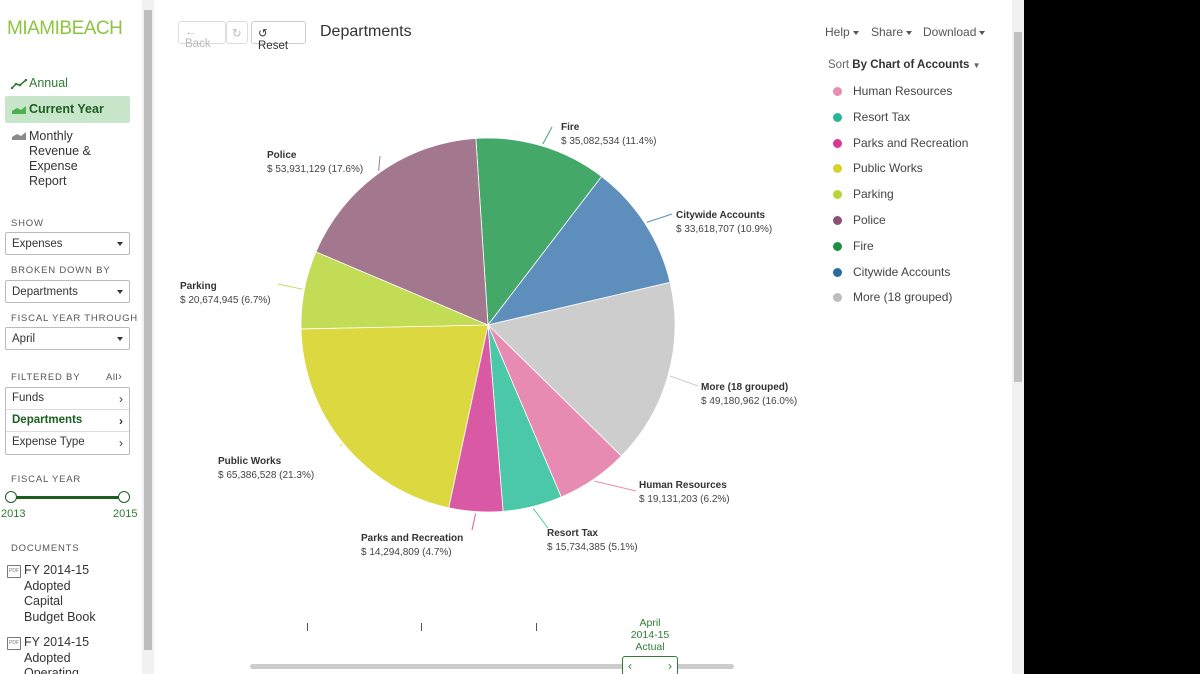  Describe the element at coordinates (45, 292) in the screenshot. I see `broken-down-value: Departments` at that location.